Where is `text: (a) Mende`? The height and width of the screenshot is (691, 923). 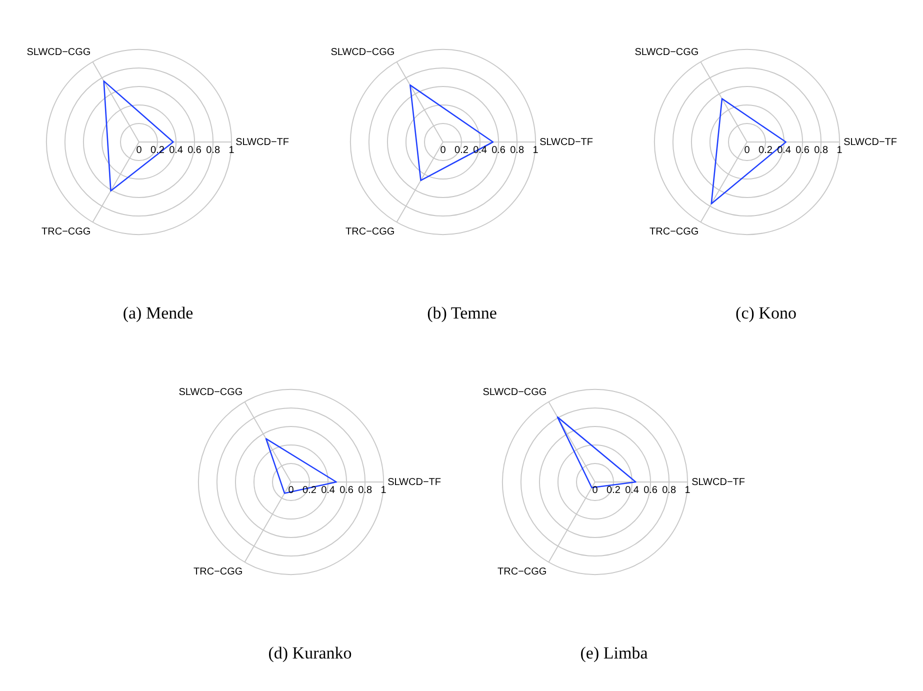 text: (a) Mende is located at coordinates (157, 312).